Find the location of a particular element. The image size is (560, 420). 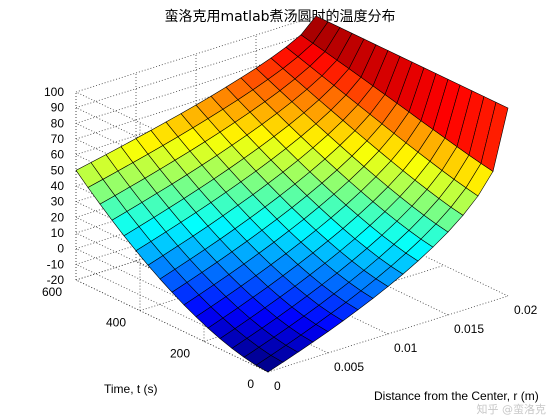

x-tick-label: 0.01 is located at coordinates (406, 348).